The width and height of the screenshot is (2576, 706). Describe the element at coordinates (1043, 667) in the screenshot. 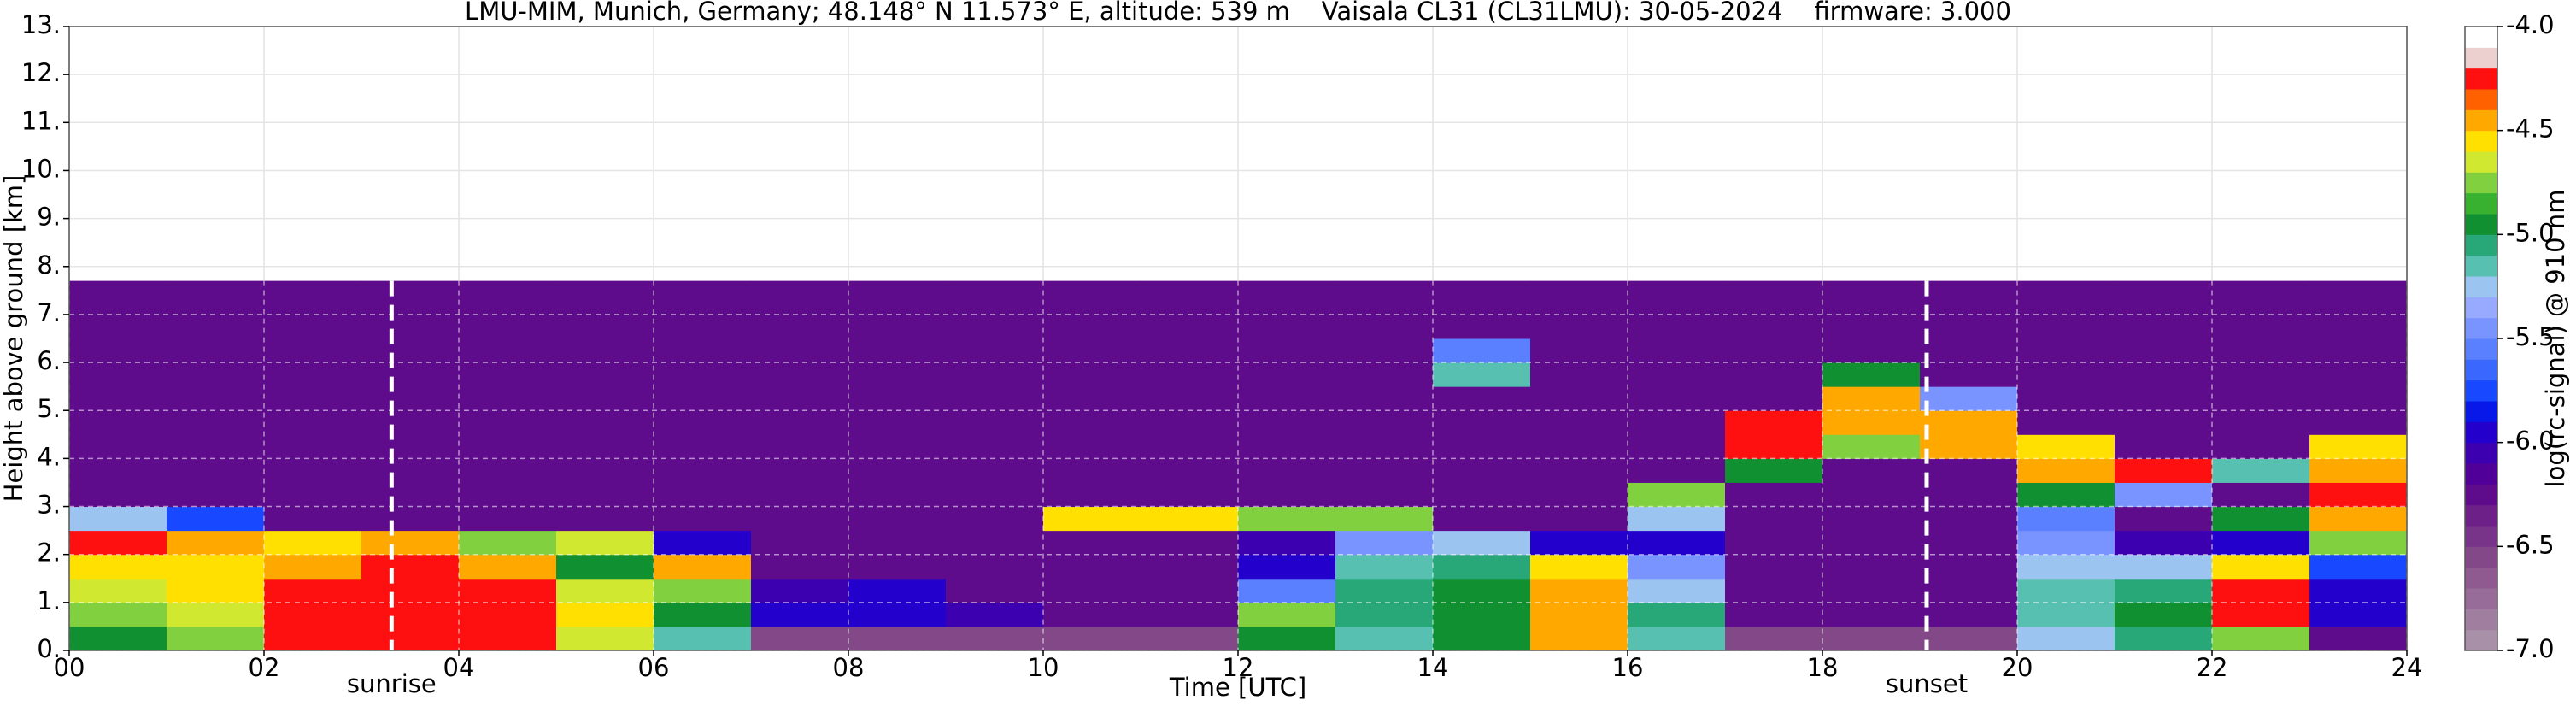

I see `x-tick-label: 10` at that location.